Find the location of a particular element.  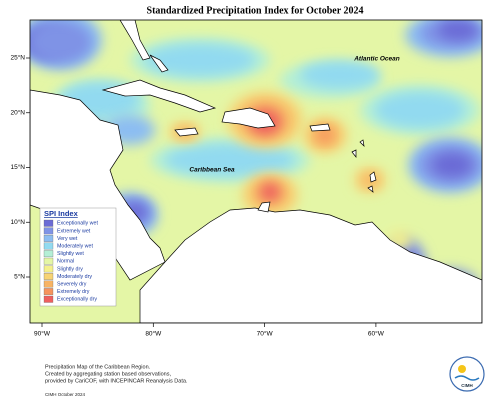

lat-tick-label: 20°N is located at coordinates (17, 112).